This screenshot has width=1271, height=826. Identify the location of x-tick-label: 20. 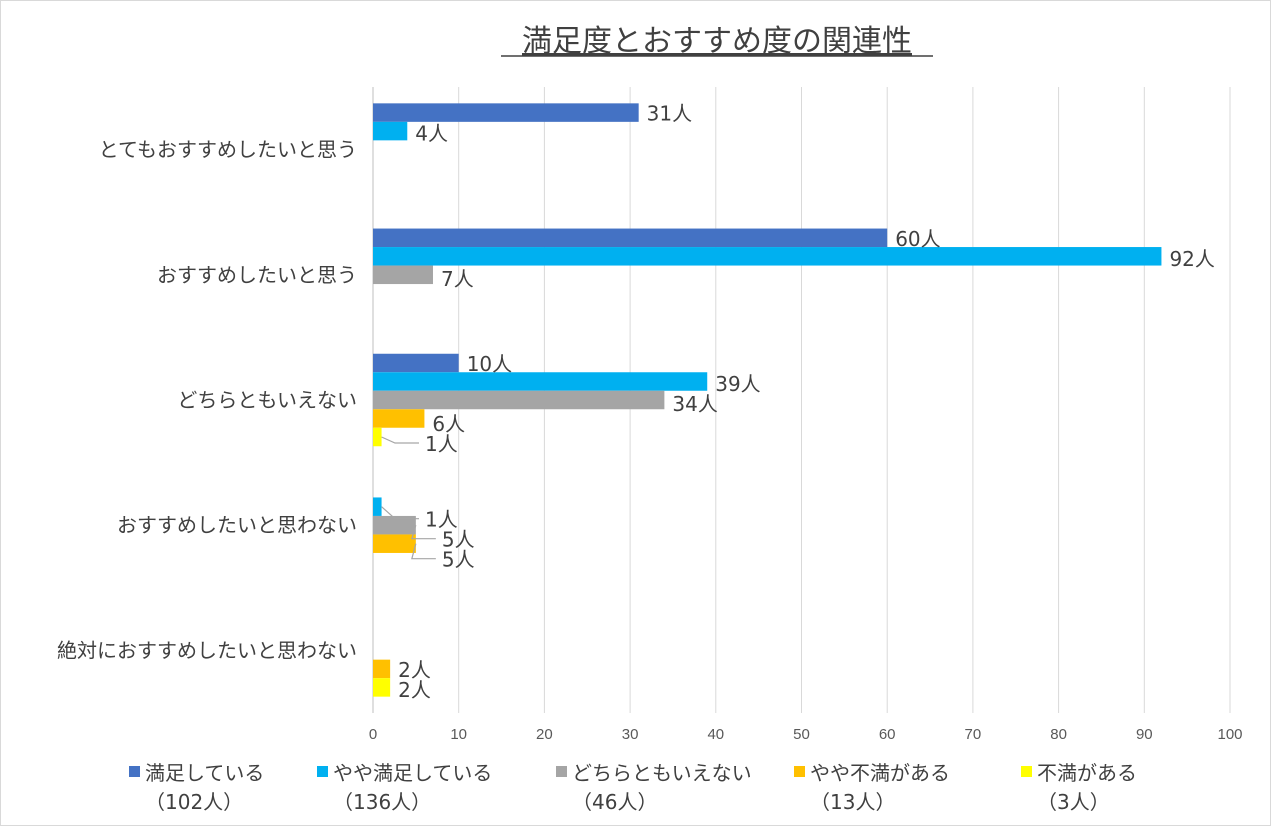
(544, 734).